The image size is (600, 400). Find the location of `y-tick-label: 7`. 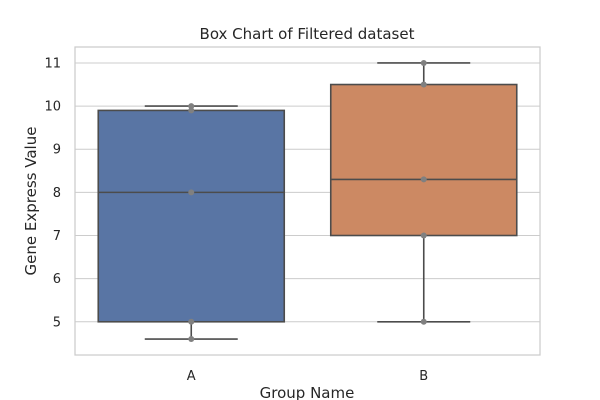

y-tick-label: 7 is located at coordinates (57, 236).